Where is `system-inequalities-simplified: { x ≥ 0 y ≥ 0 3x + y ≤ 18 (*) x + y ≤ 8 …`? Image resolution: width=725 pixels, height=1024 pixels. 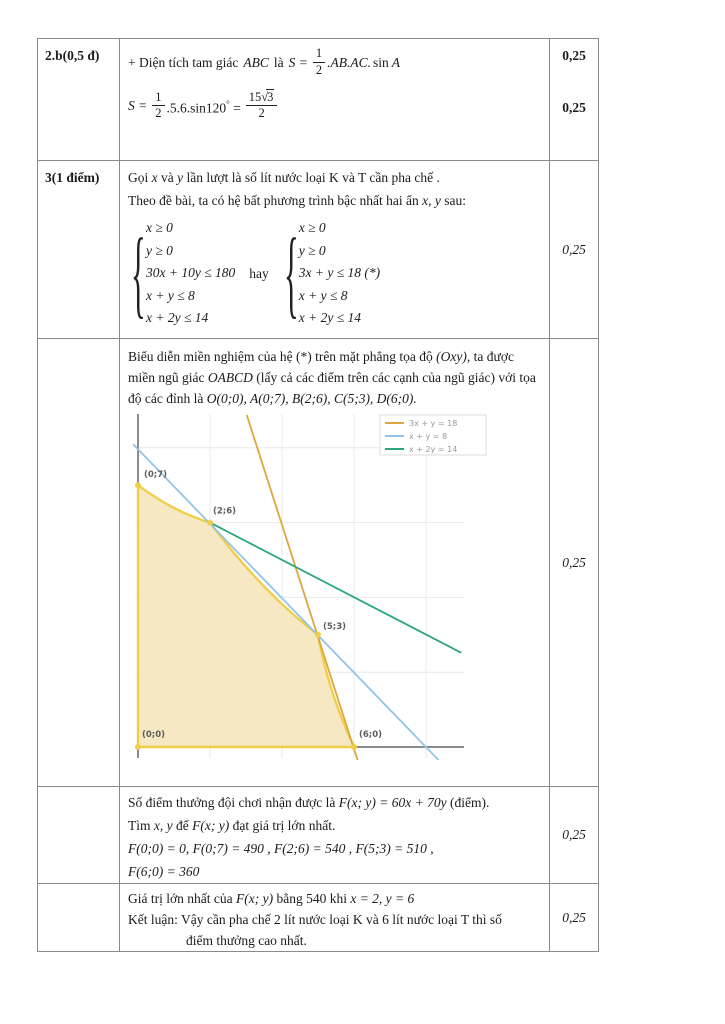 system-inequalities-simplified: { x ≥ 0 y ≥ 0 3x + y ≤ 18 (*) x + y ≤ 8 … is located at coordinates (331, 273).